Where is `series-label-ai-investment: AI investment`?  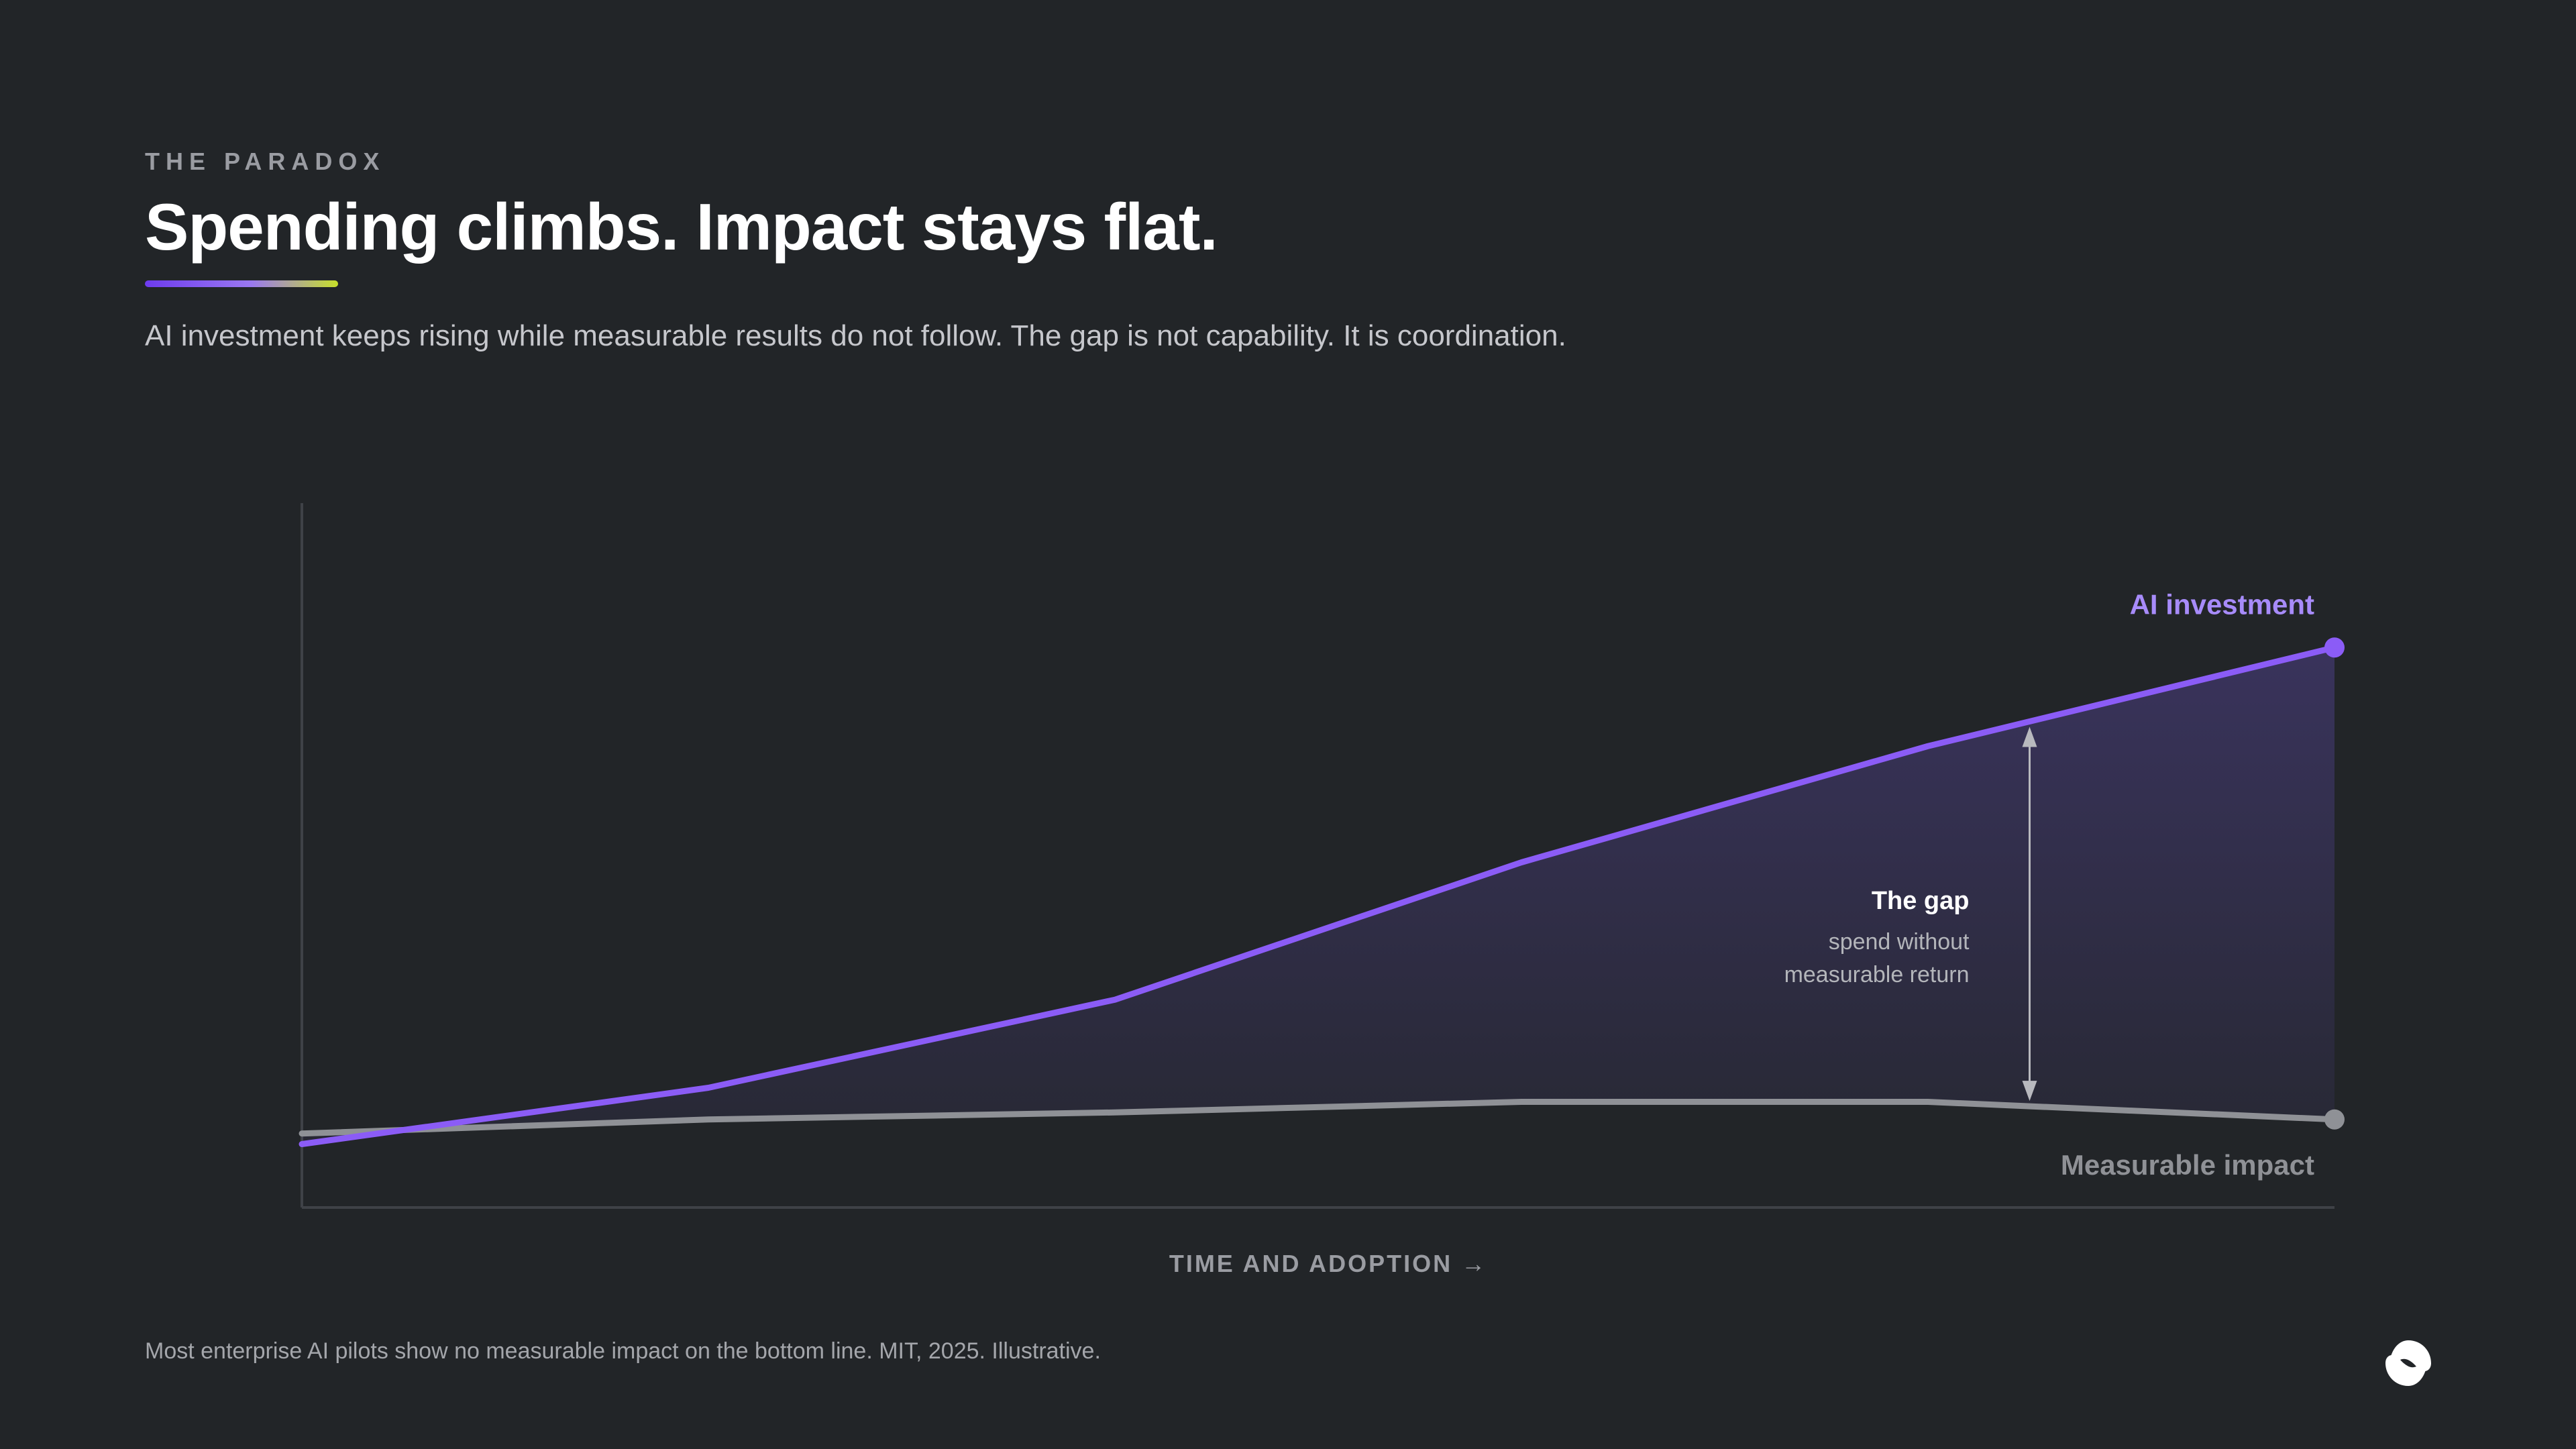
series-label-ai-investment: AI investment is located at coordinates (2222, 604).